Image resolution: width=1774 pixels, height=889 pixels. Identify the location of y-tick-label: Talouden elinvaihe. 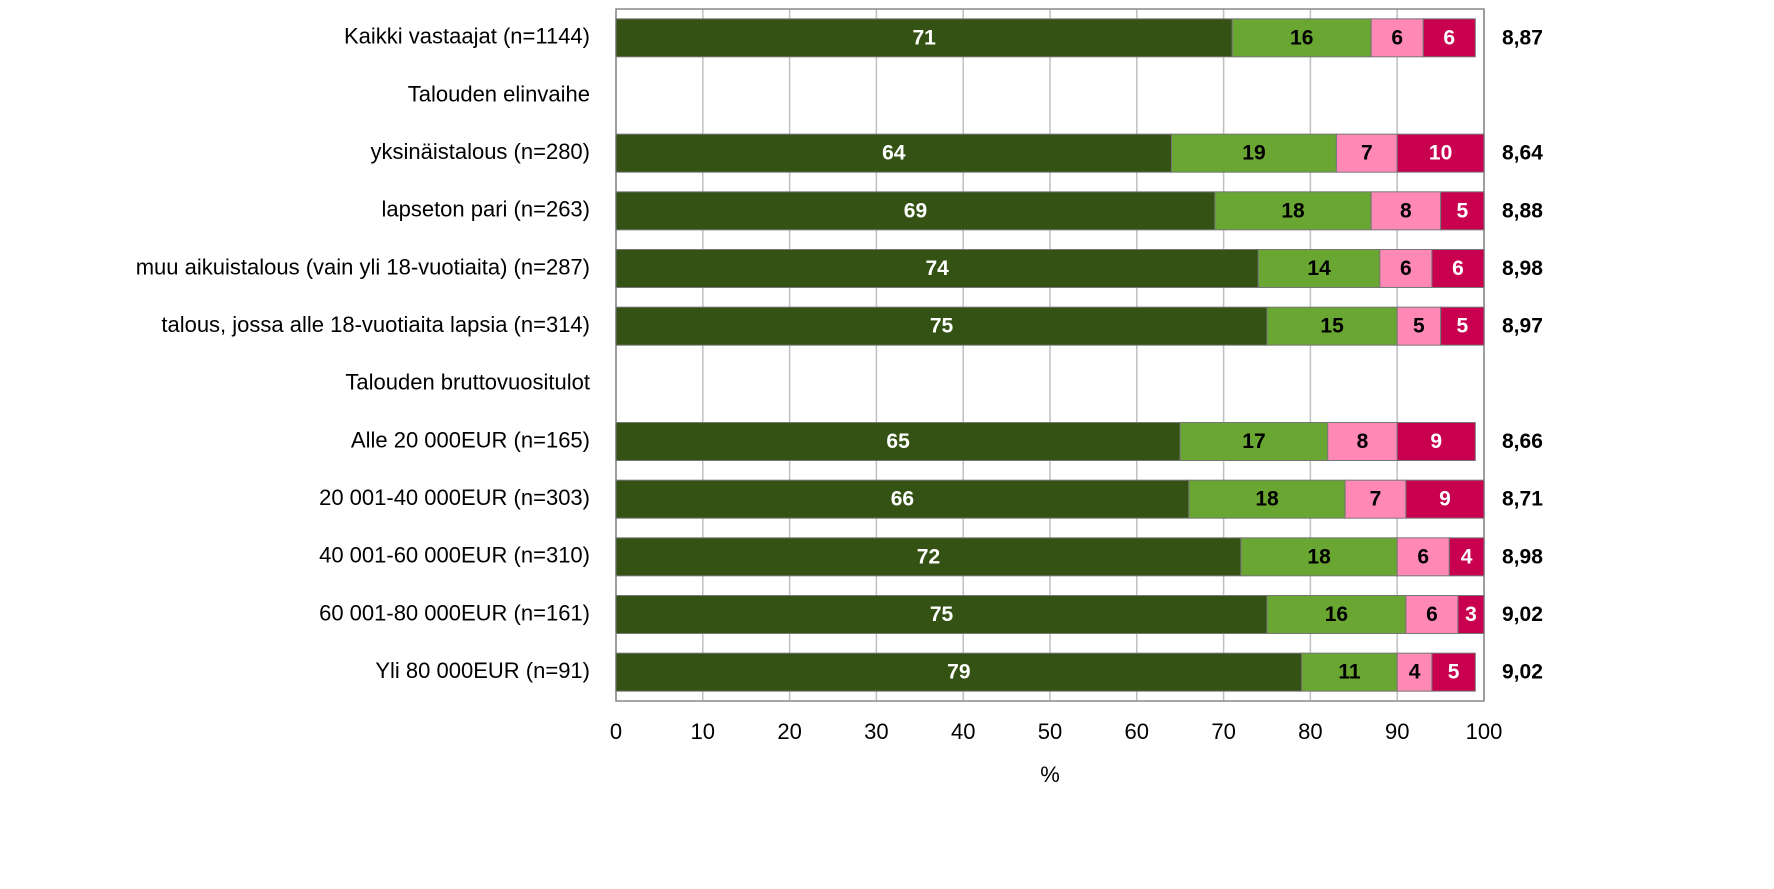
(499, 93).